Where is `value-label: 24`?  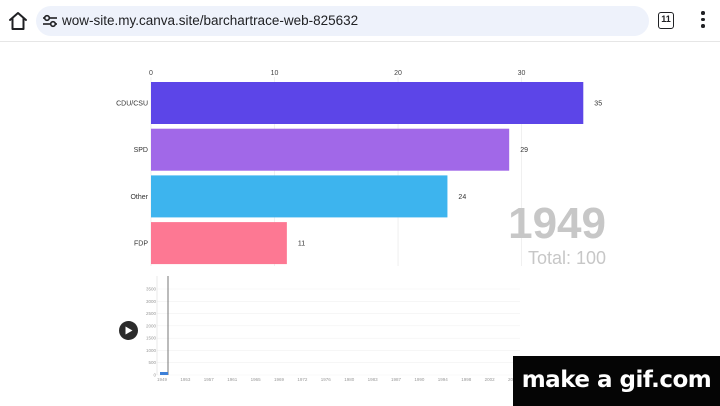 value-label: 24 is located at coordinates (462, 197).